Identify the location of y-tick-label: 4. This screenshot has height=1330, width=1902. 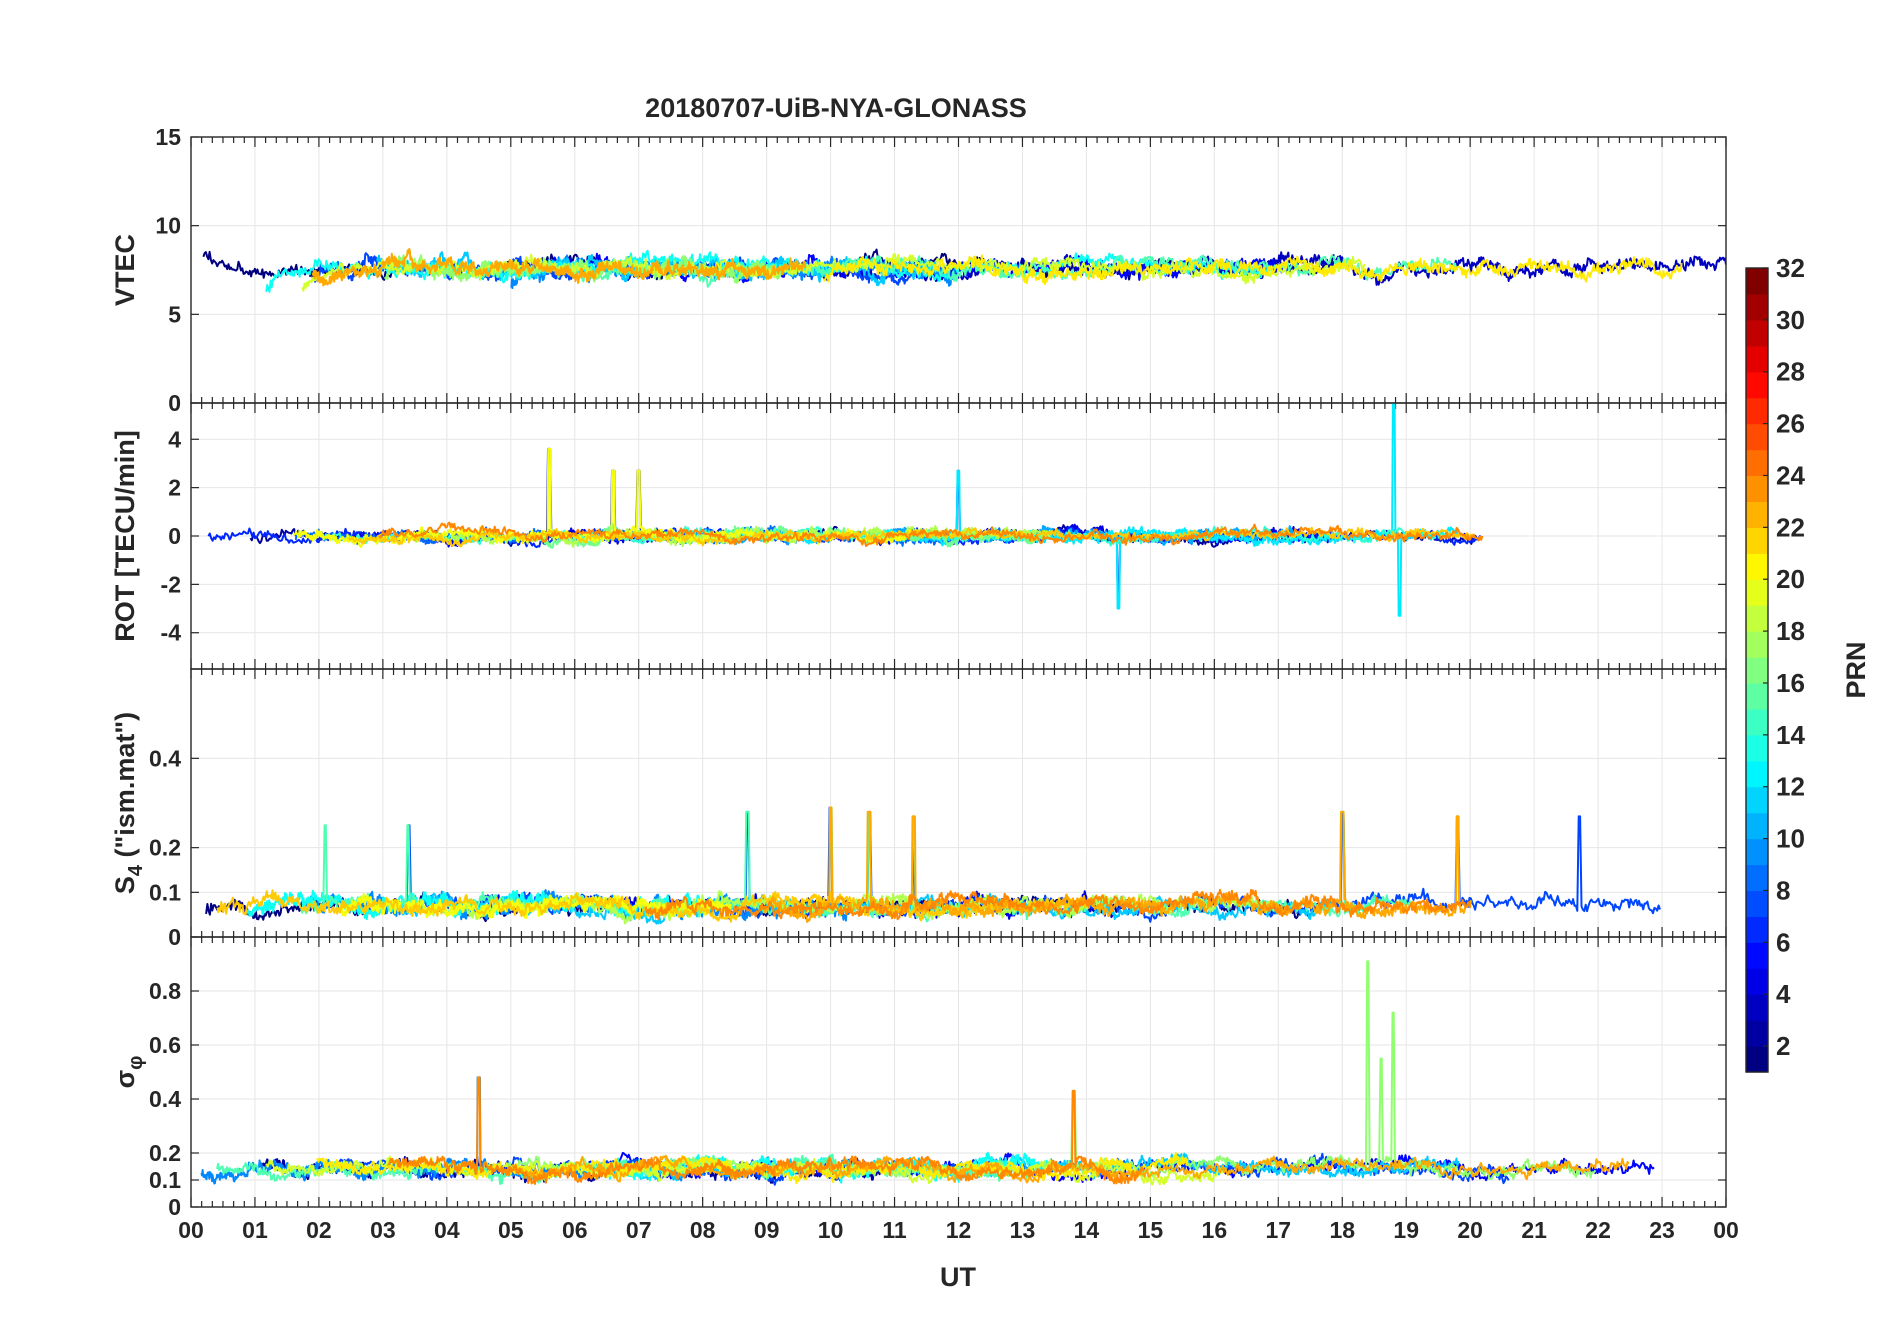
(174, 439).